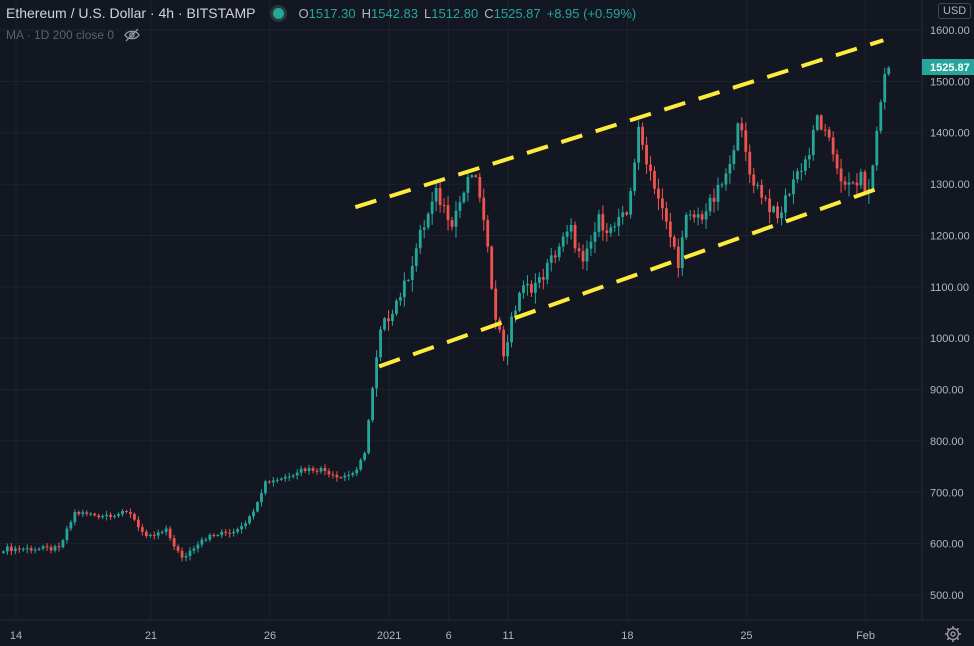  What do you see at coordinates (953, 634) in the screenshot?
I see `gear-icon` at bounding box center [953, 634].